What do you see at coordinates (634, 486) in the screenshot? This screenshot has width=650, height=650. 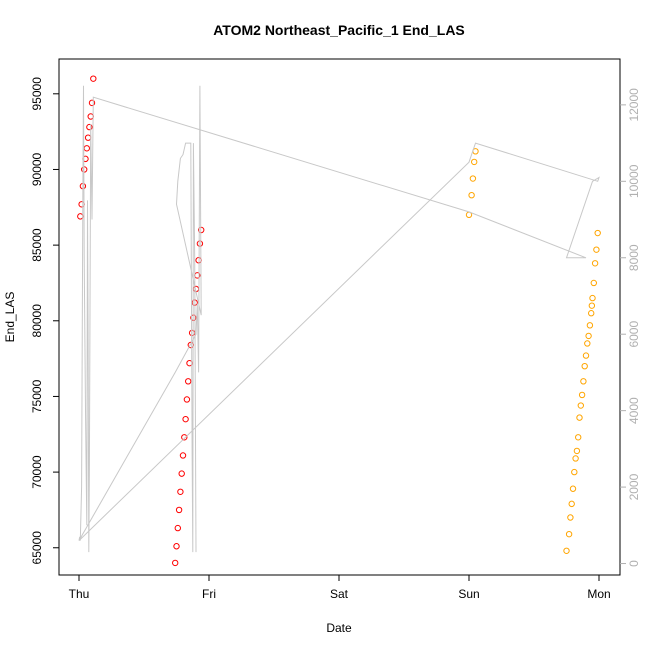 I see `y2-tick-label: 2000` at bounding box center [634, 486].